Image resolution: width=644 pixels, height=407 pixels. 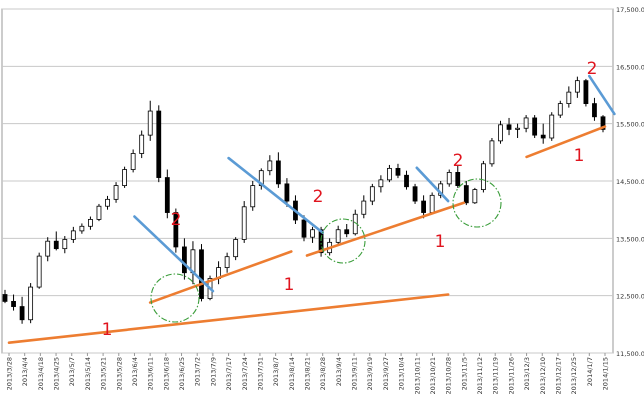 I want to click on x-tick-label: 2013/10/11, so click(x=417, y=375).